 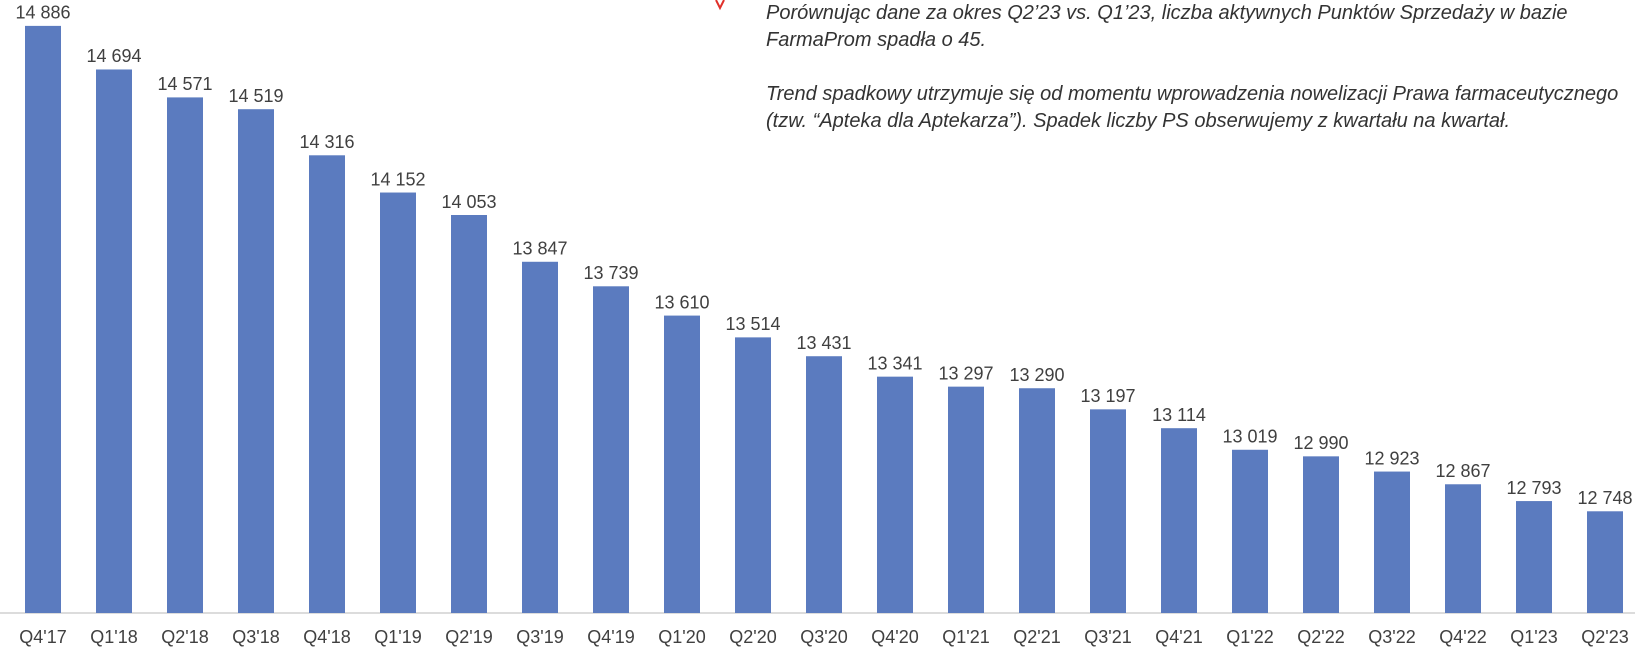 I want to click on x-tick-label: Q2'21, so click(x=1036, y=637).